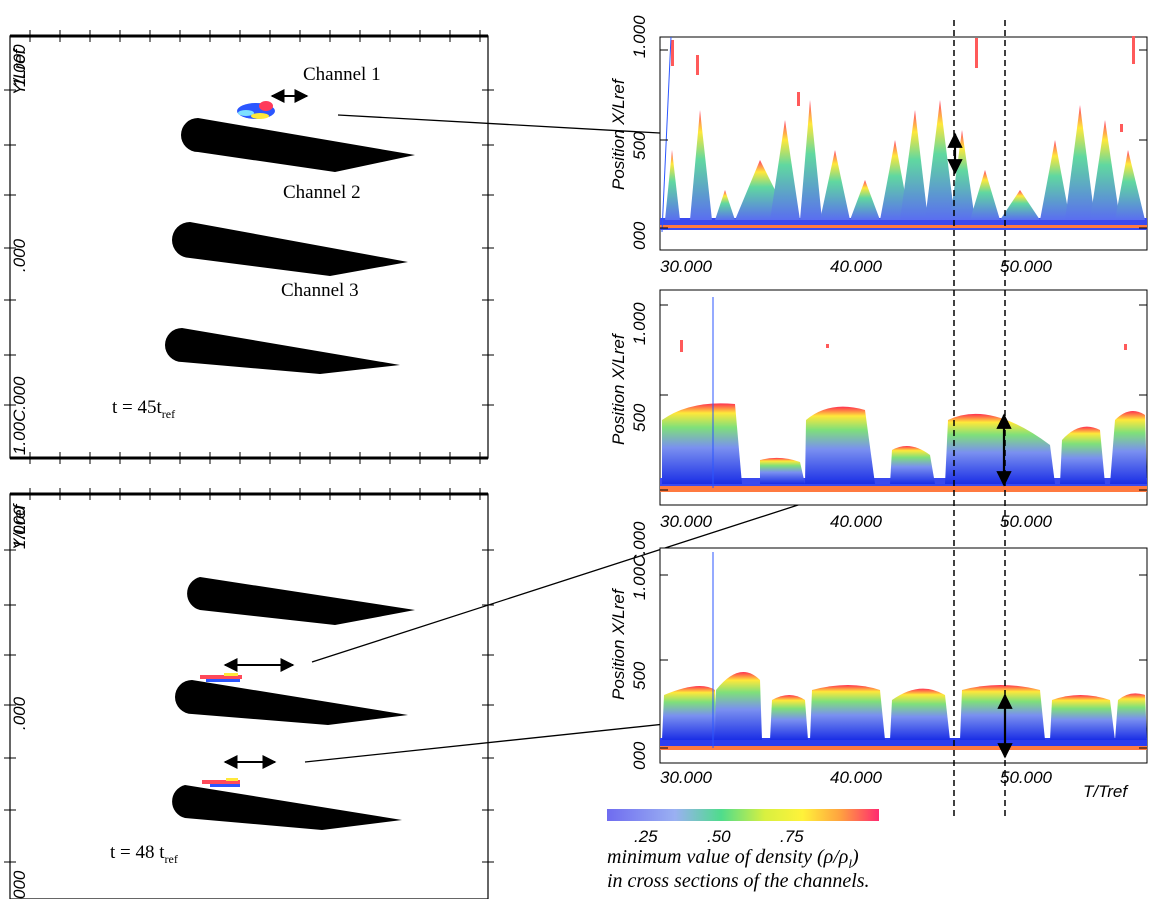 Image resolution: width=1153 pixels, height=899 pixels. Describe the element at coordinates (733, 858) in the screenshot. I see `caption-line-1: minimum value of density (ρ/ρl)` at that location.